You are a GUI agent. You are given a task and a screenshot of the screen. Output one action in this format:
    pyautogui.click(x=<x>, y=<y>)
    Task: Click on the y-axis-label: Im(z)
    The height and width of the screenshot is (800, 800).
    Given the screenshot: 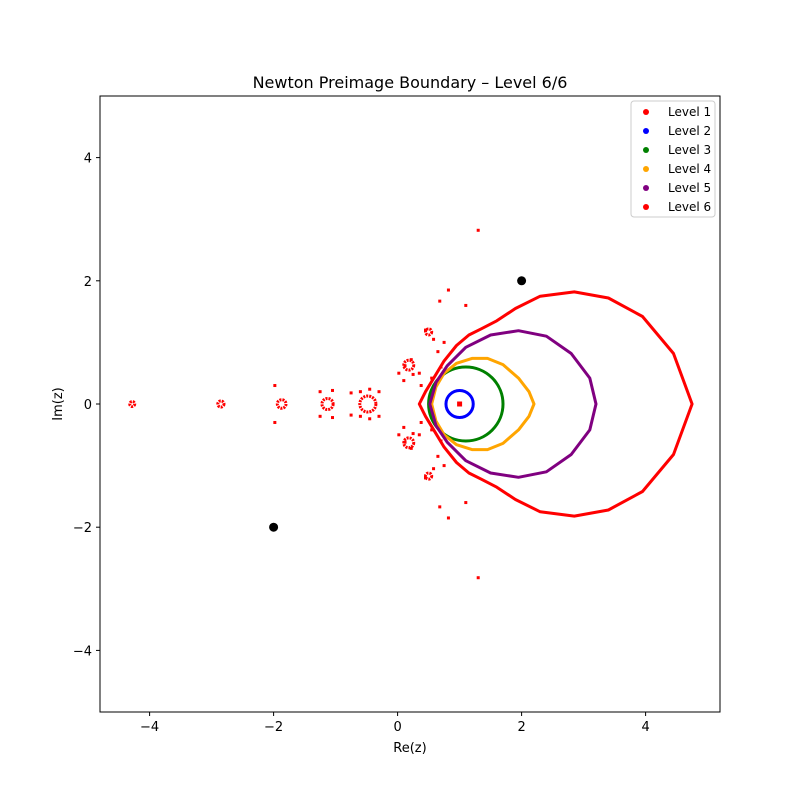 What is the action you would take?
    pyautogui.click(x=58, y=403)
    